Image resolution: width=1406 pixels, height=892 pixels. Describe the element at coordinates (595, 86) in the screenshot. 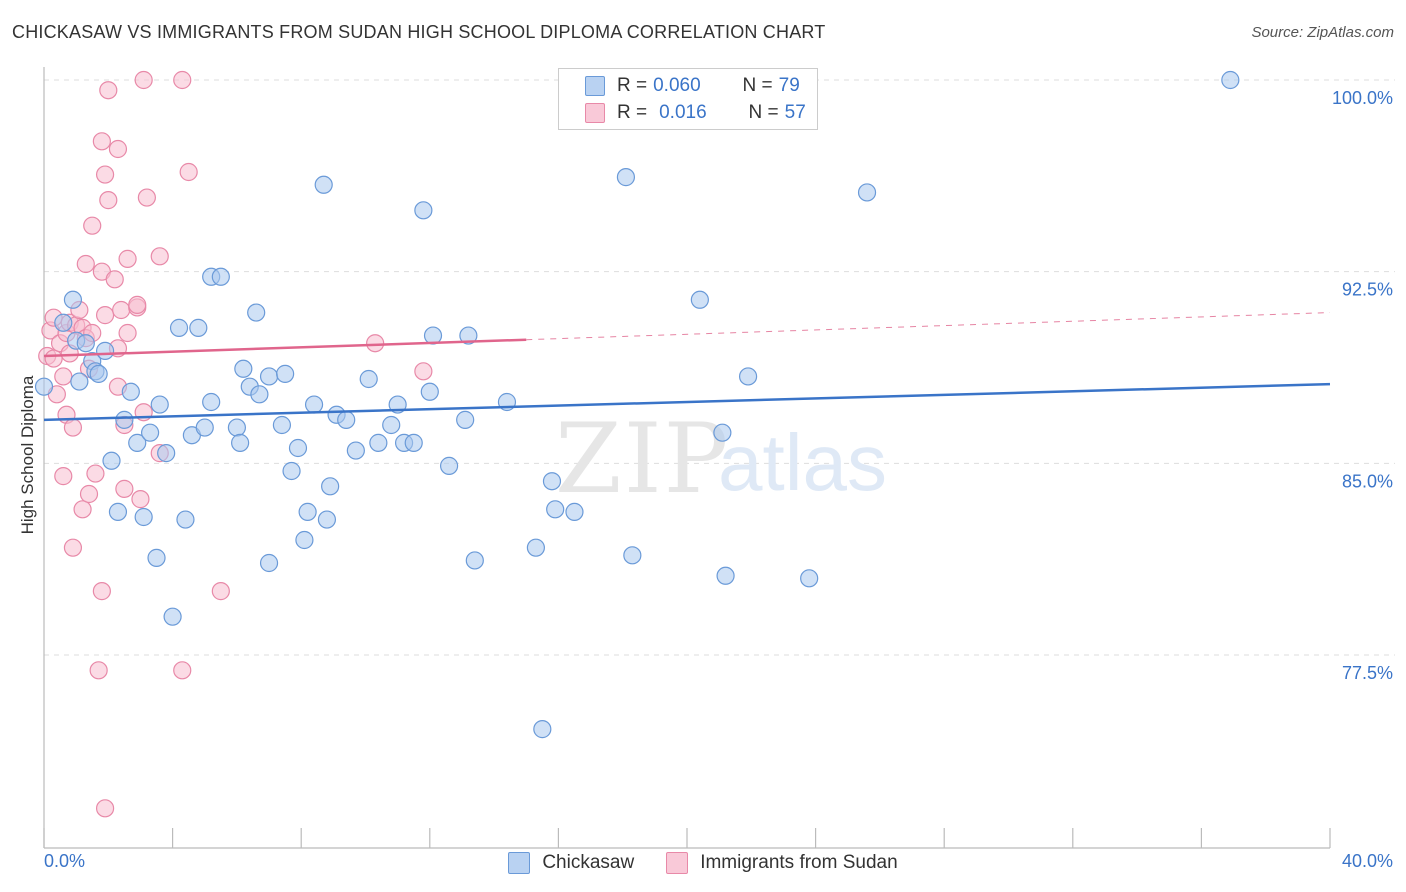

I see `chickasaw-swatch` at that location.